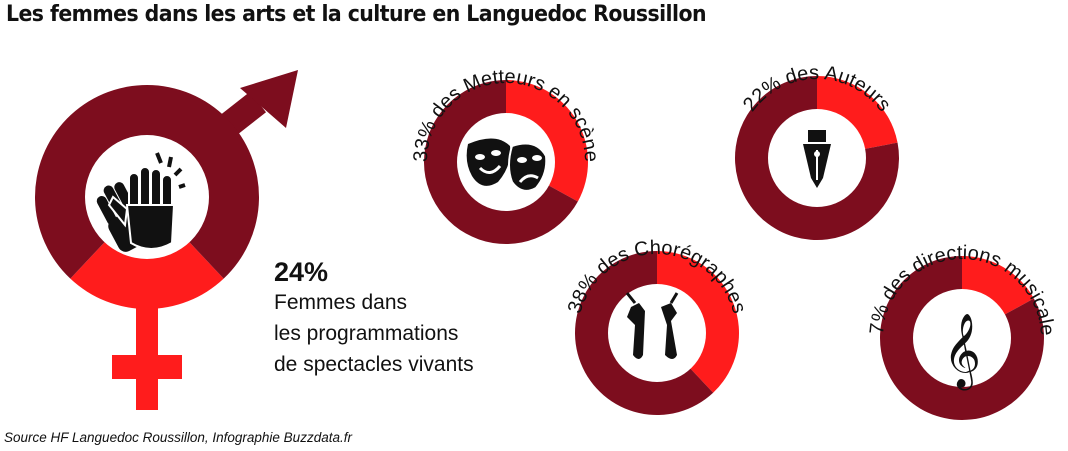 The width and height of the screenshot is (1068, 451). What do you see at coordinates (817, 159) in the screenshot?
I see `fountain-pen-icon` at bounding box center [817, 159].